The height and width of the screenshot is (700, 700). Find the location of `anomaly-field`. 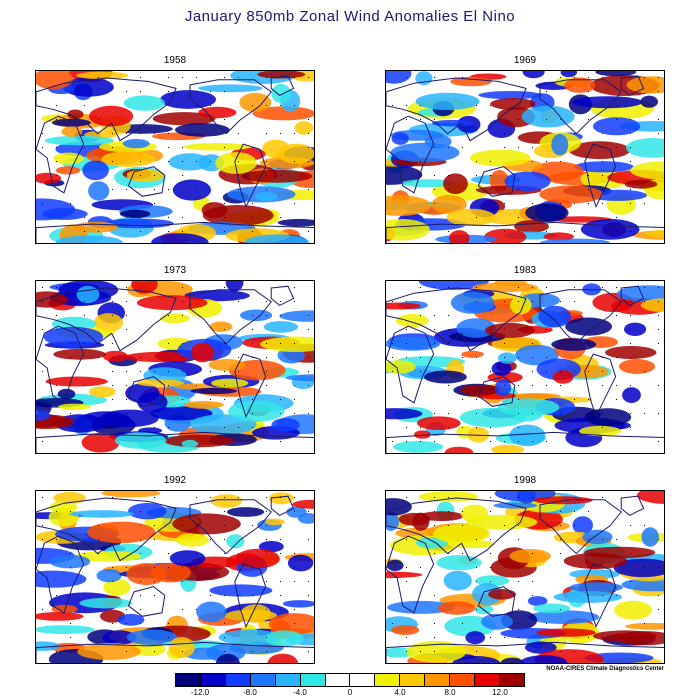

anomaly-field is located at coordinates (175, 157).